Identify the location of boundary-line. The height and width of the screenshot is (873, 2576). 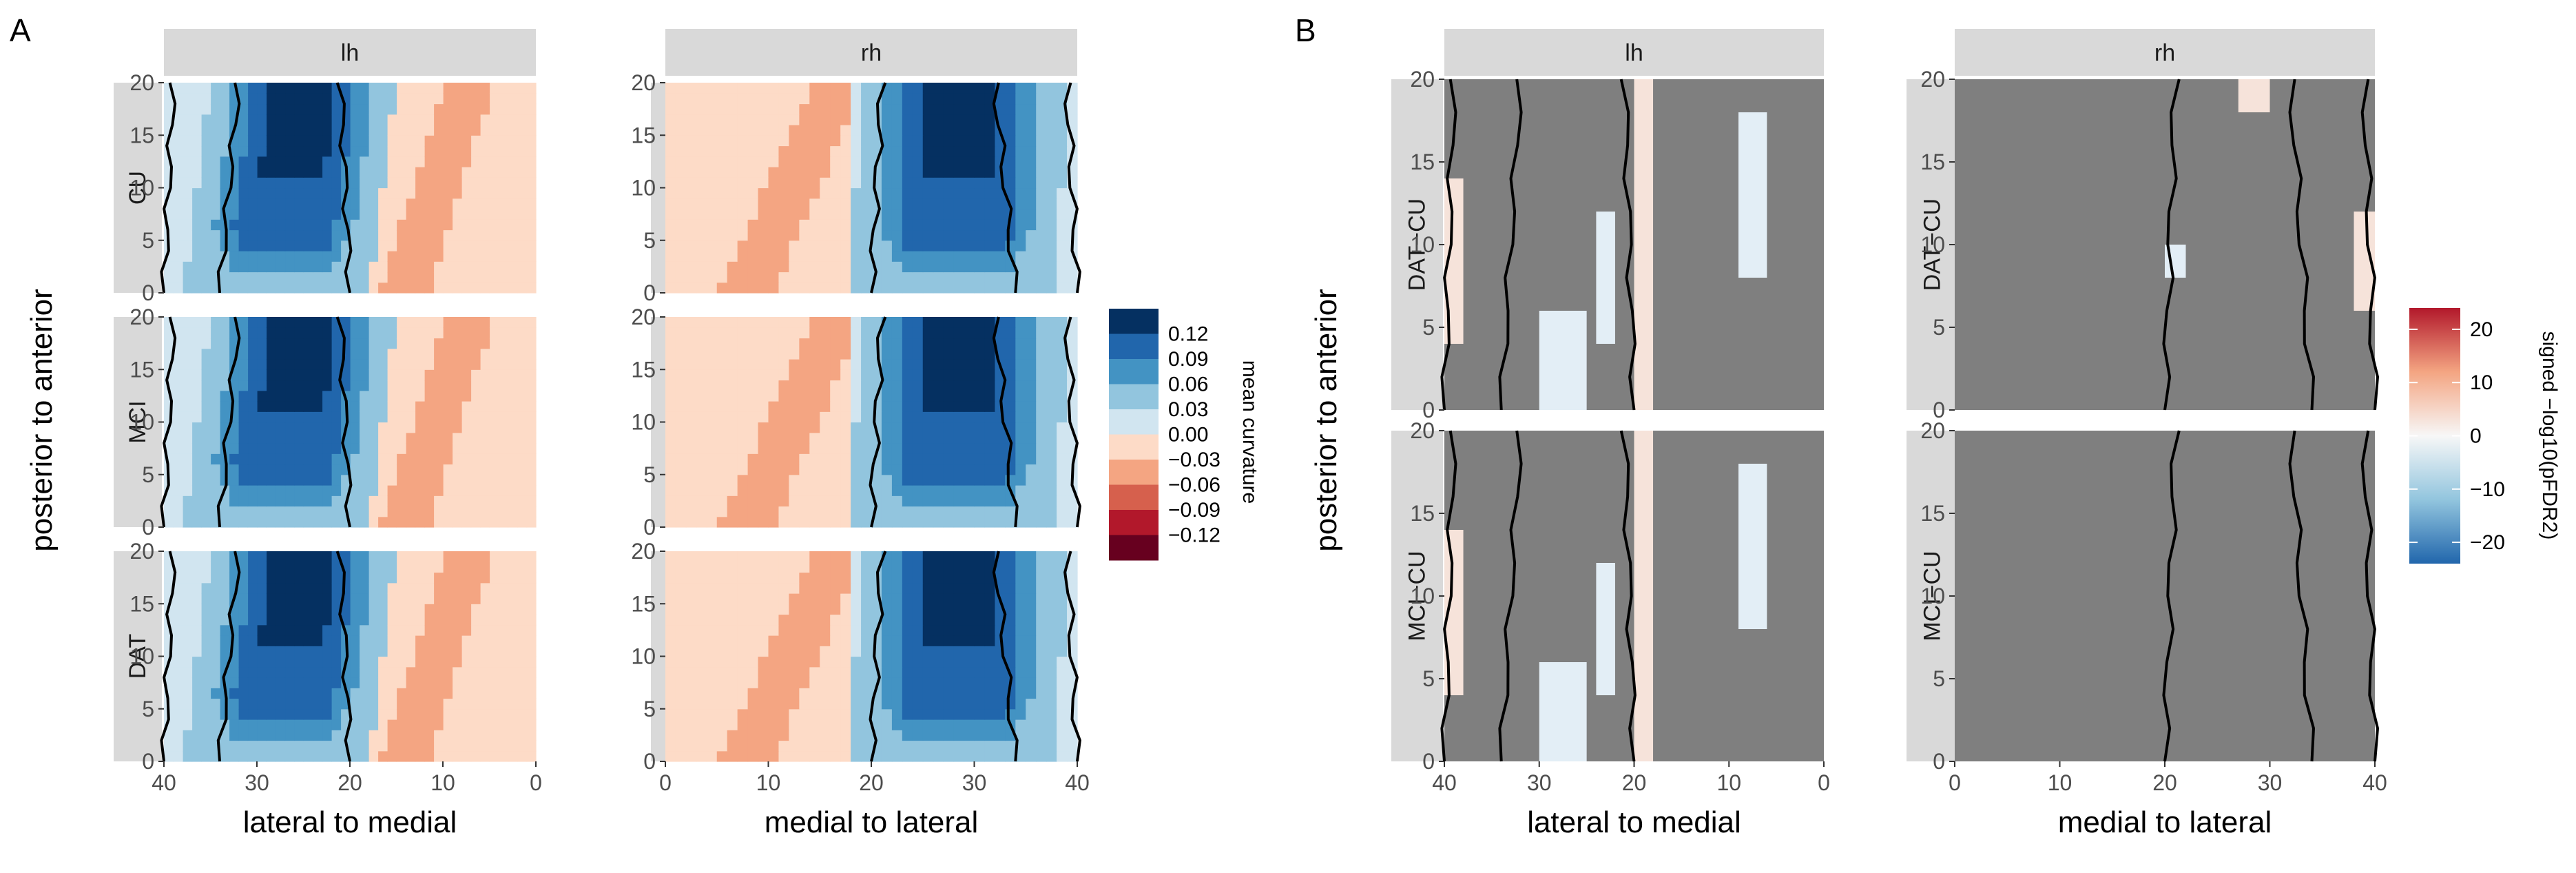
(228, 422).